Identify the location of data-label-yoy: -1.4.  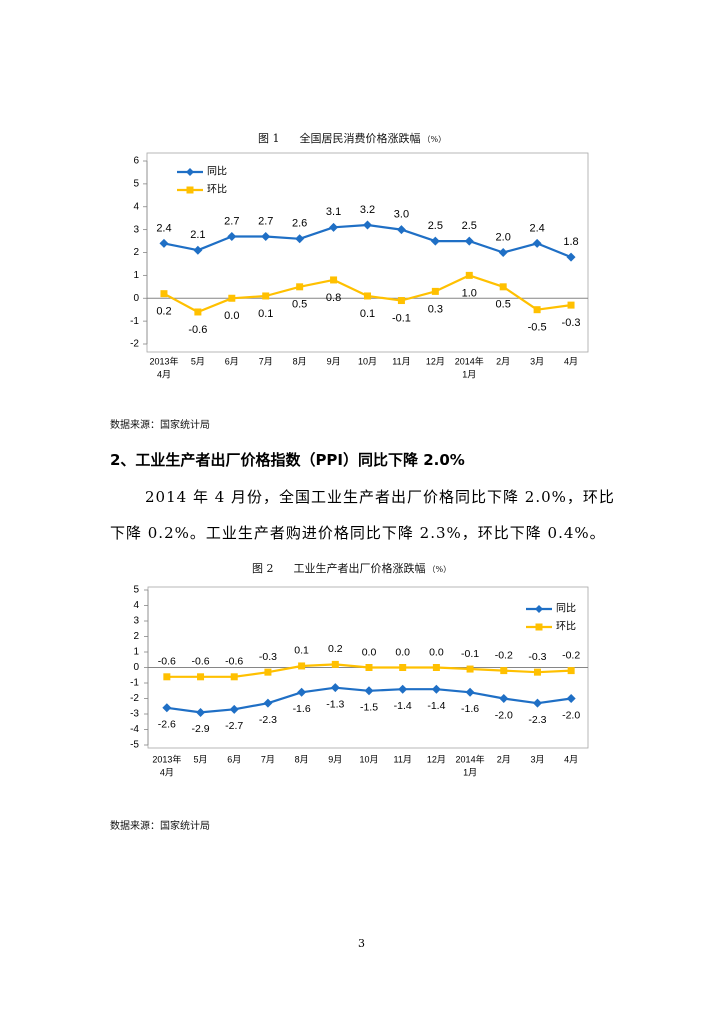
(403, 706).